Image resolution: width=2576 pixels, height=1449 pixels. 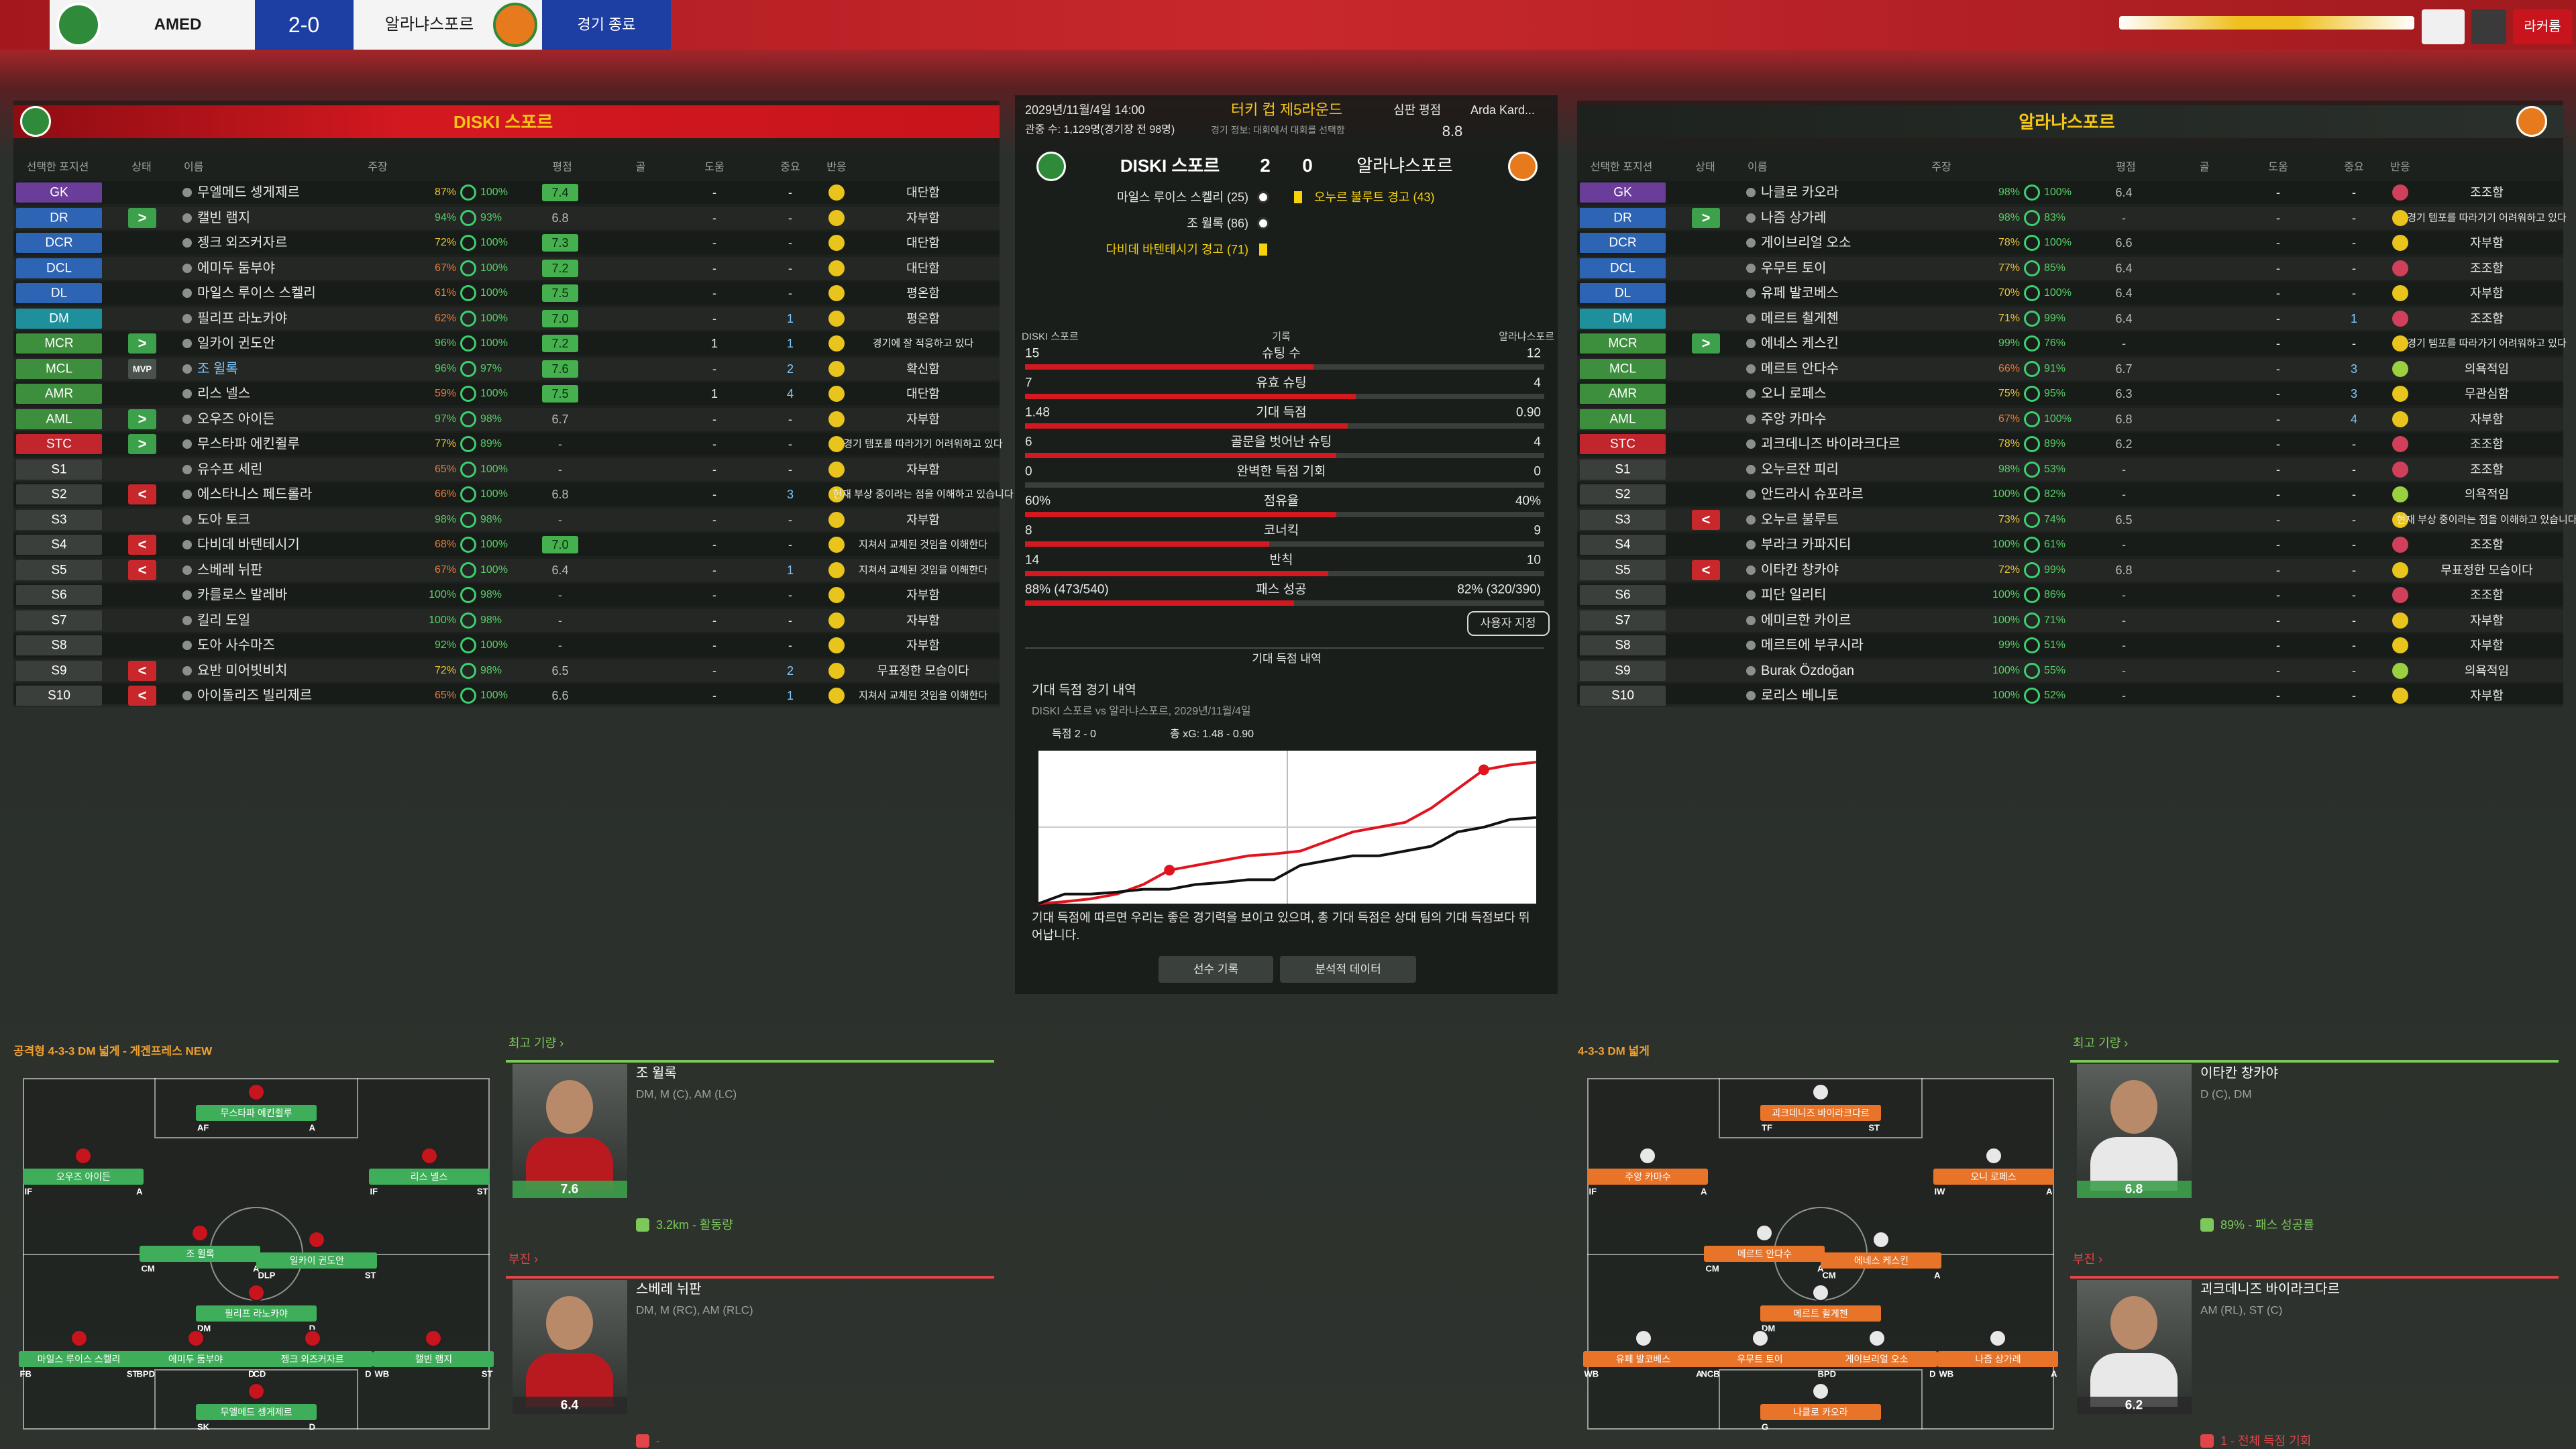 I want to click on pitch-player: 필리프 라노카야, so click(x=256, y=1314).